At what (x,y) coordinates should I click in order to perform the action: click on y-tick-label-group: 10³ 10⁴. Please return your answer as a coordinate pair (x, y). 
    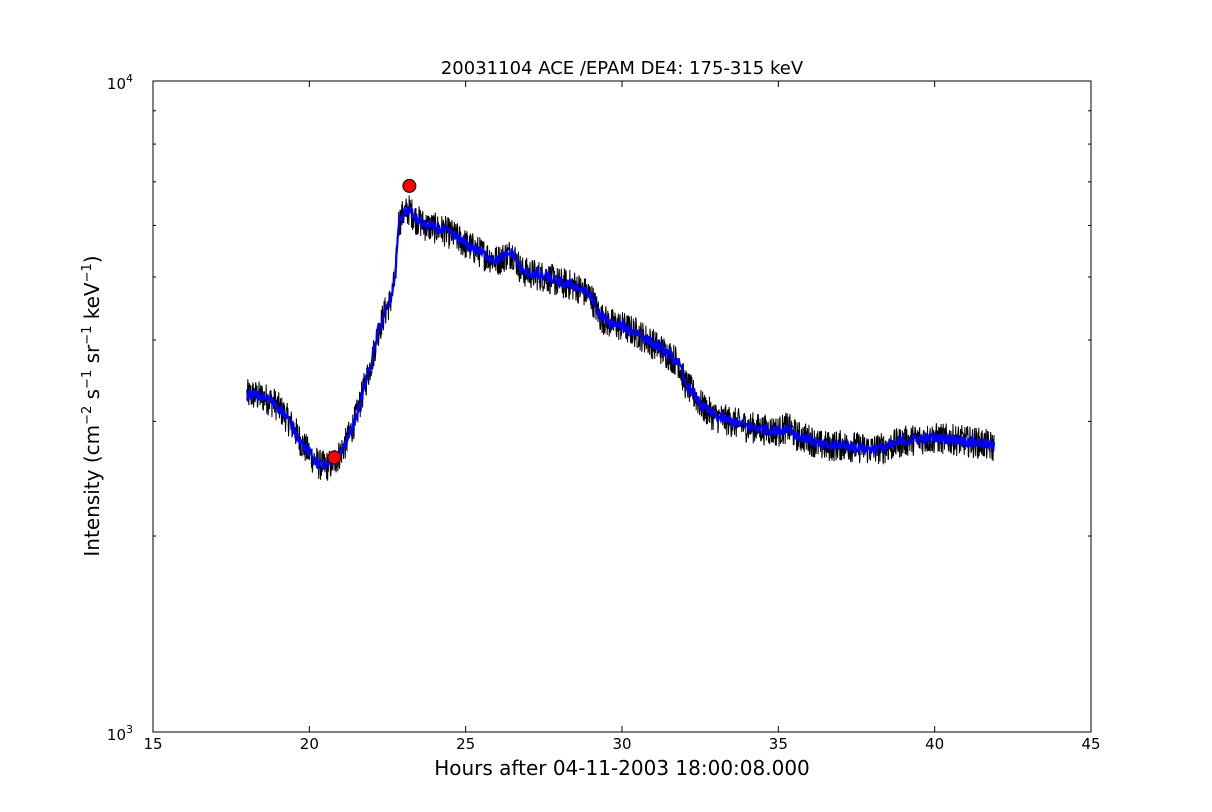
    Looking at the image, I should click on (120, 408).